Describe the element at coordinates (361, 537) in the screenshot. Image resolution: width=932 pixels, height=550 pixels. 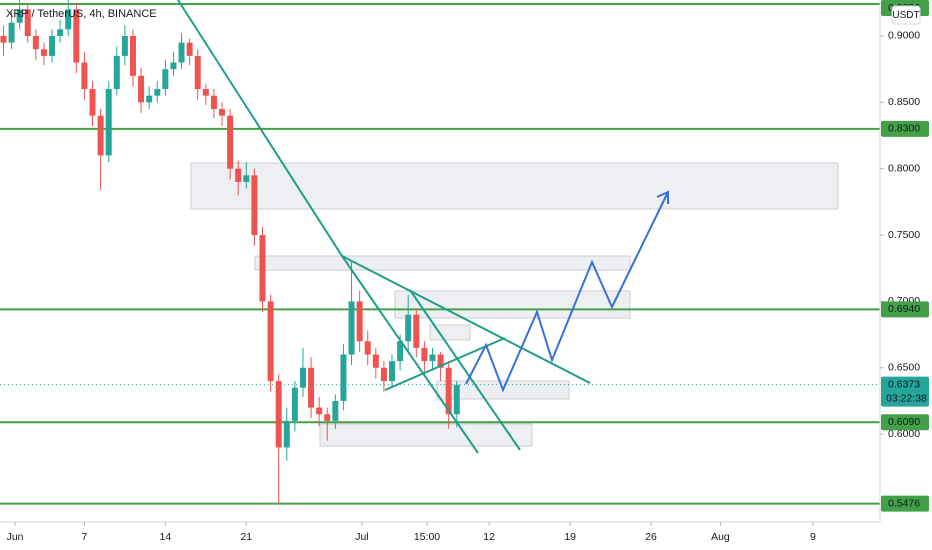
I see `x-tick-label: Jul` at that location.